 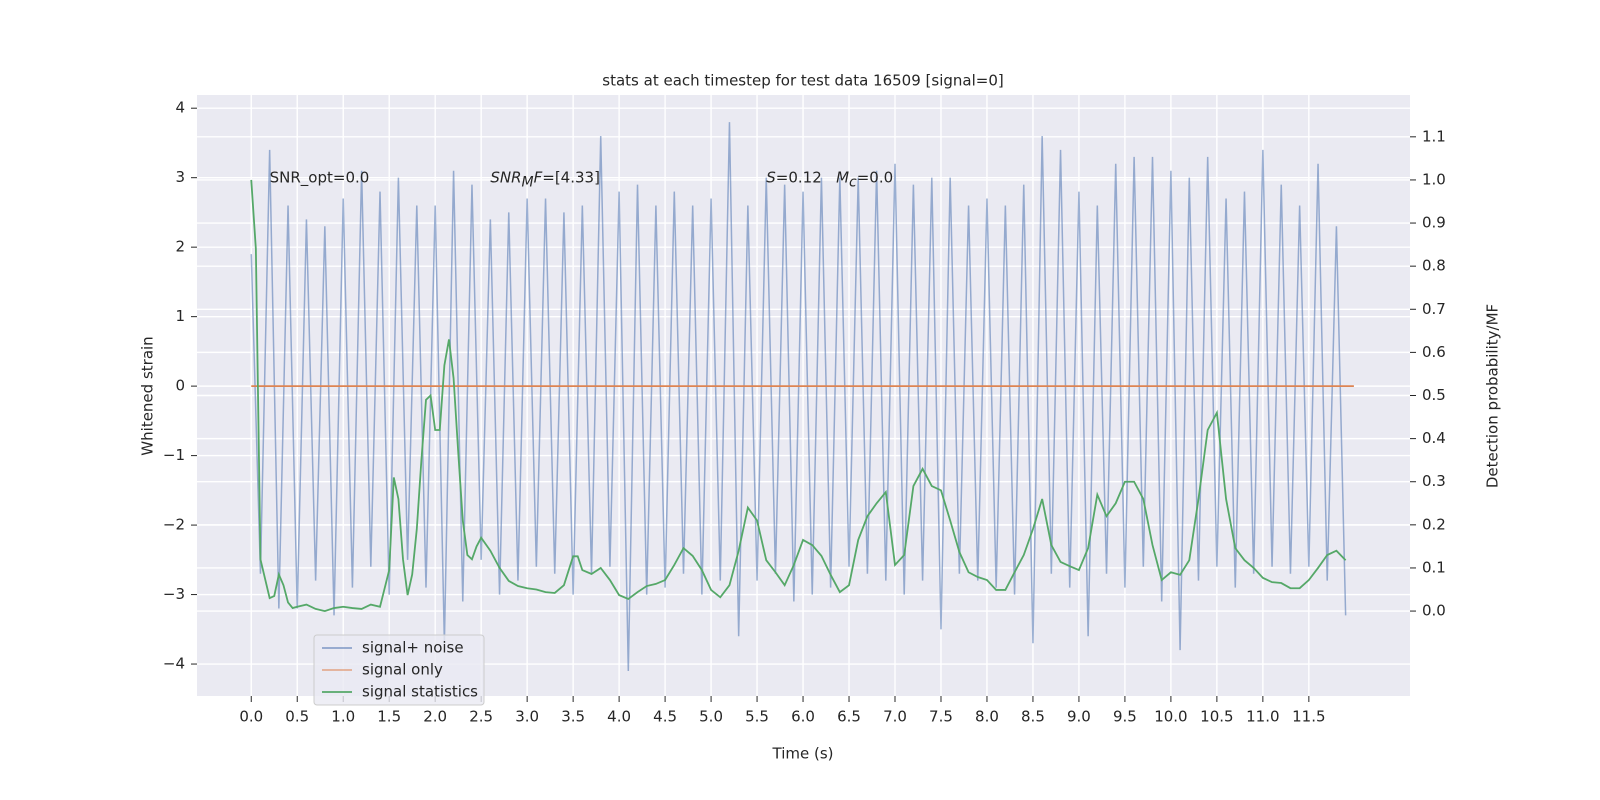 What do you see at coordinates (343, 717) in the screenshot?
I see `x-tick-label: 1.0` at bounding box center [343, 717].